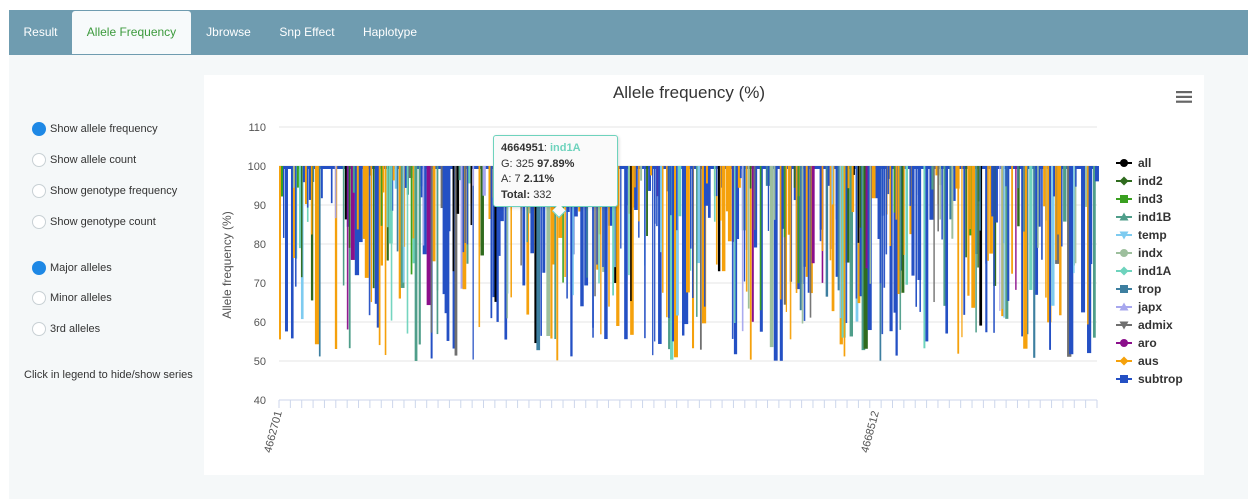 The width and height of the screenshot is (1248, 499). Describe the element at coordinates (473, 176) in the screenshot. I see `series-japx-bar` at that location.